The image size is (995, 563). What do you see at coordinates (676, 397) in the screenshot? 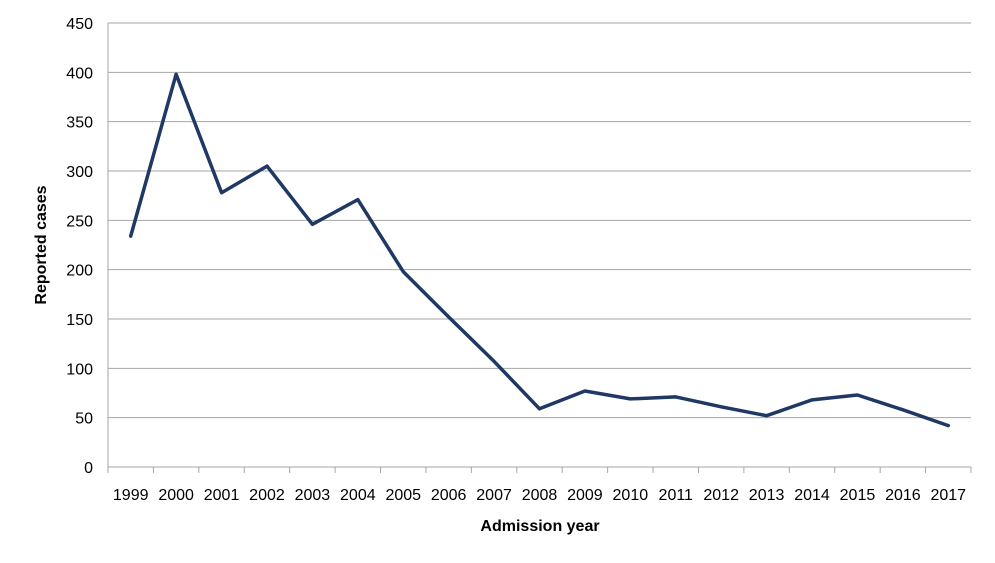
I see `data-point-2011` at bounding box center [676, 397].